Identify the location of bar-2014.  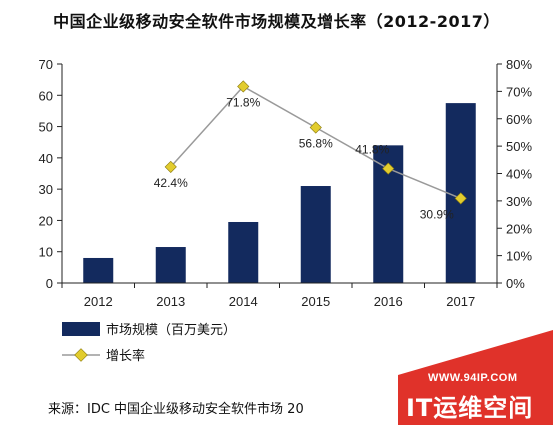
(243, 252).